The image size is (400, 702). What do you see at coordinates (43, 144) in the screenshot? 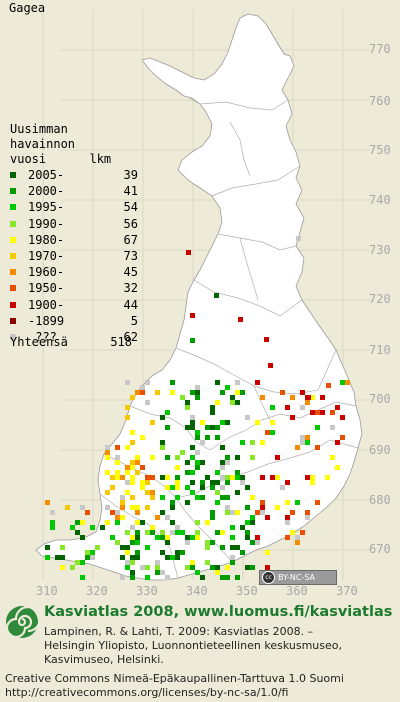
I see `legend-header-line: havainnon` at bounding box center [43, 144].